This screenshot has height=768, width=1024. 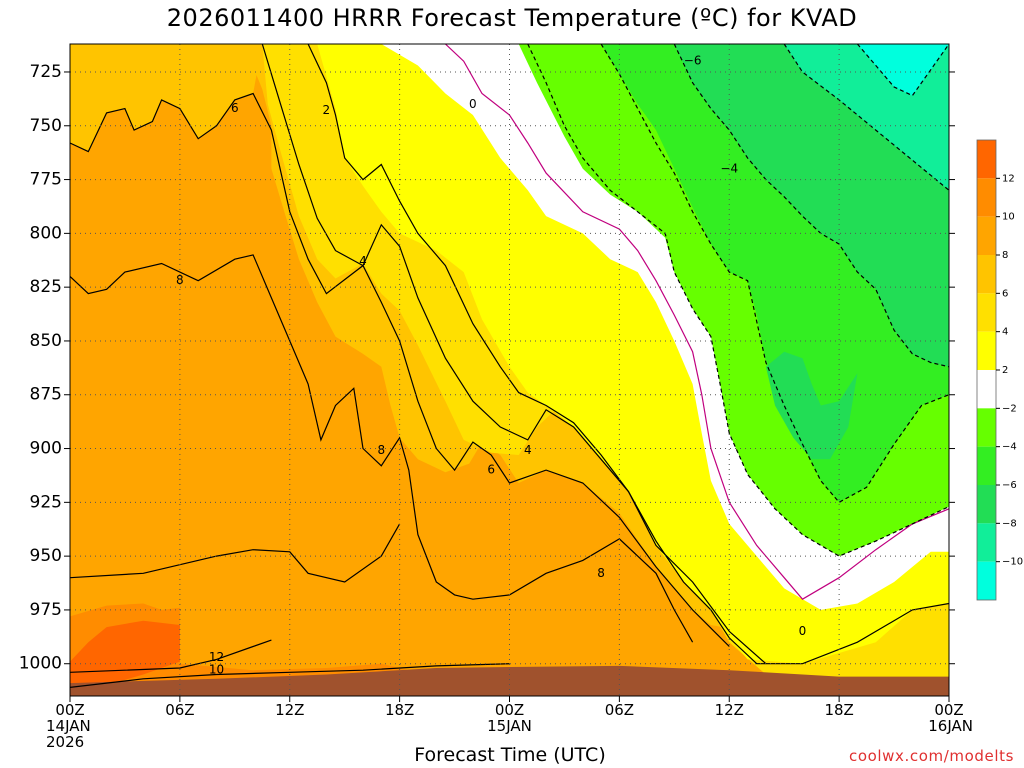 I want to click on contour-label: −6, so click(x=693, y=61).